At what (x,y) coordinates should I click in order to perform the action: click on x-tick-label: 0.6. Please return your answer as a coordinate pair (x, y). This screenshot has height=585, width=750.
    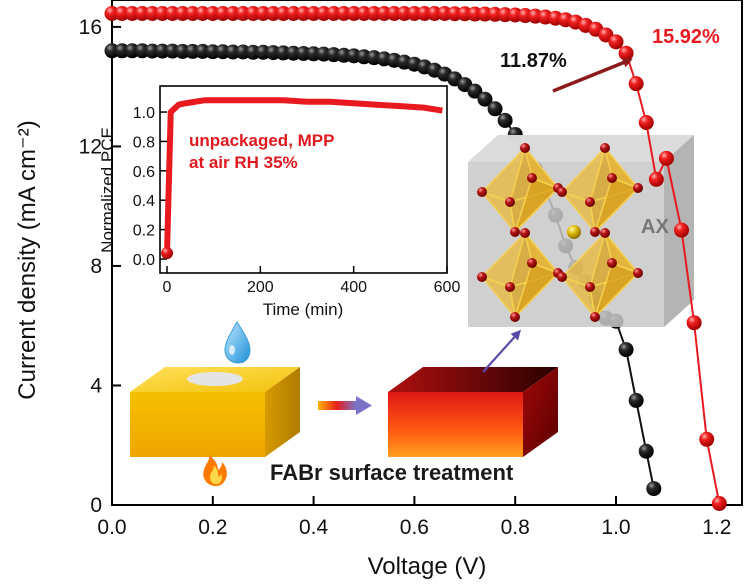
    Looking at the image, I should click on (414, 527).